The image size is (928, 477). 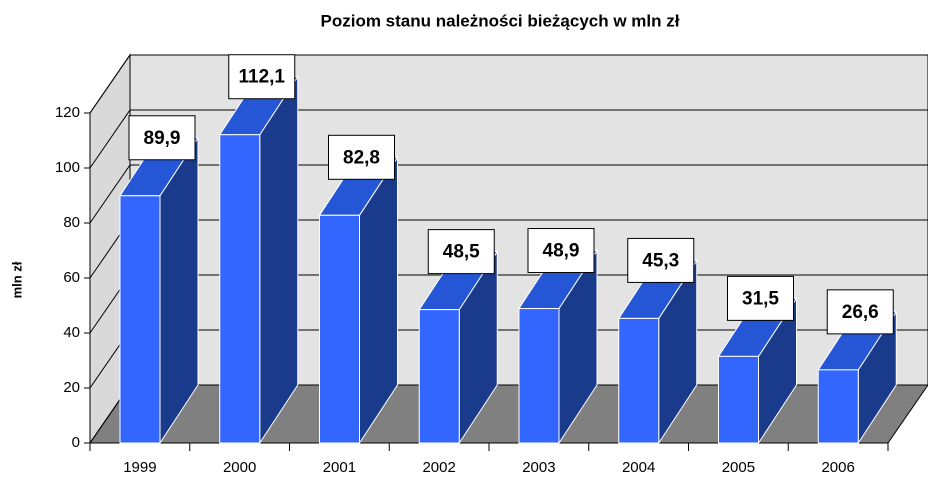 What do you see at coordinates (279, 260) in the screenshot?
I see `bar-side` at bounding box center [279, 260].